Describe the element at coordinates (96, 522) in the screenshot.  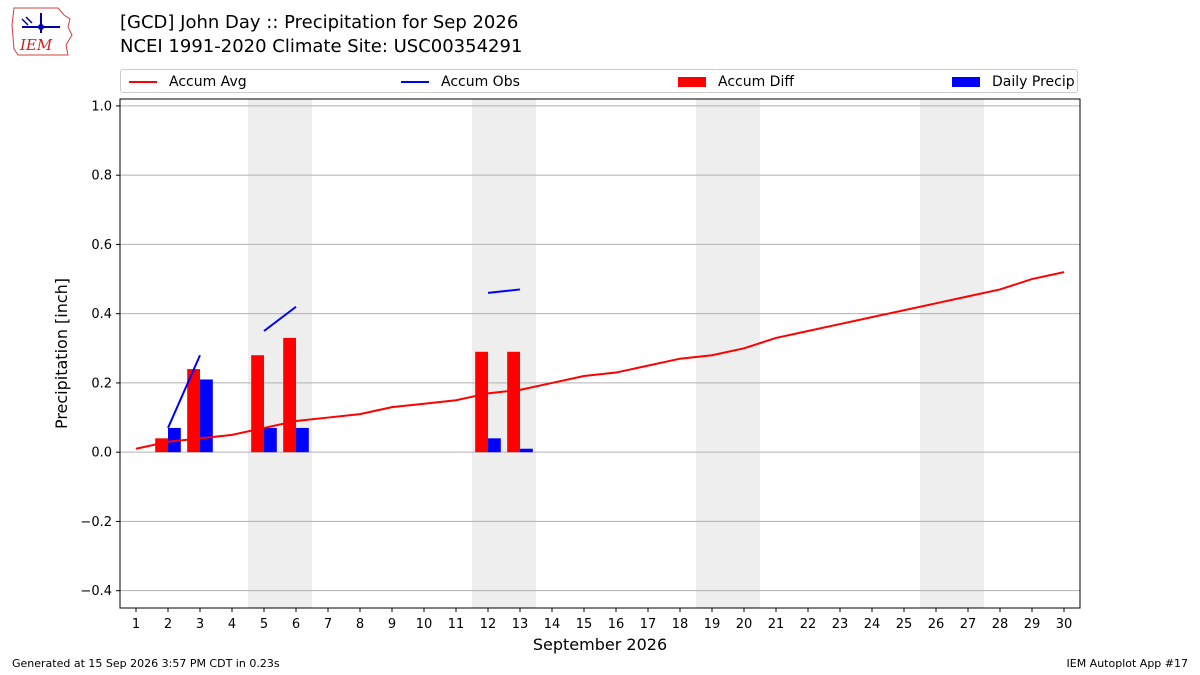
I see `y-tick-label: −0.2` at that location.